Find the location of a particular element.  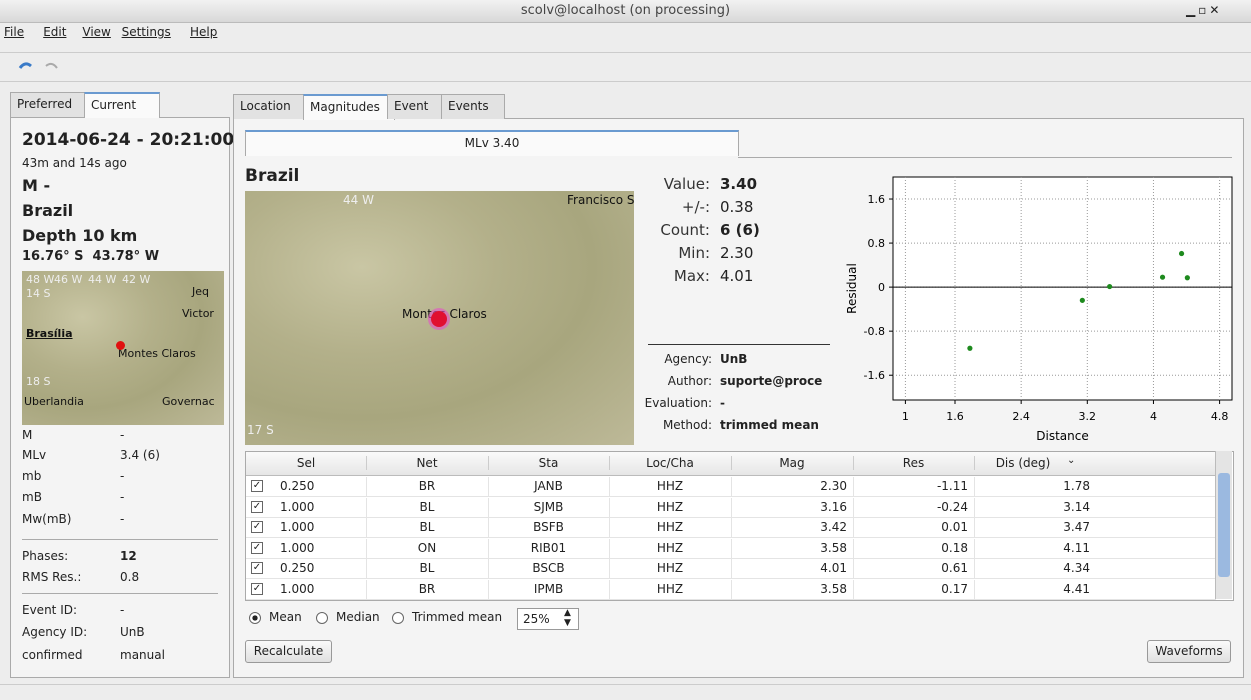

stat-value: 6 (6) is located at coordinates (740, 230).